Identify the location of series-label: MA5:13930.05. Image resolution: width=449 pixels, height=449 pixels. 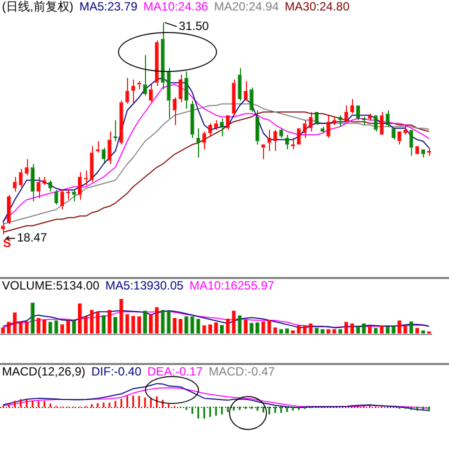
(144, 285).